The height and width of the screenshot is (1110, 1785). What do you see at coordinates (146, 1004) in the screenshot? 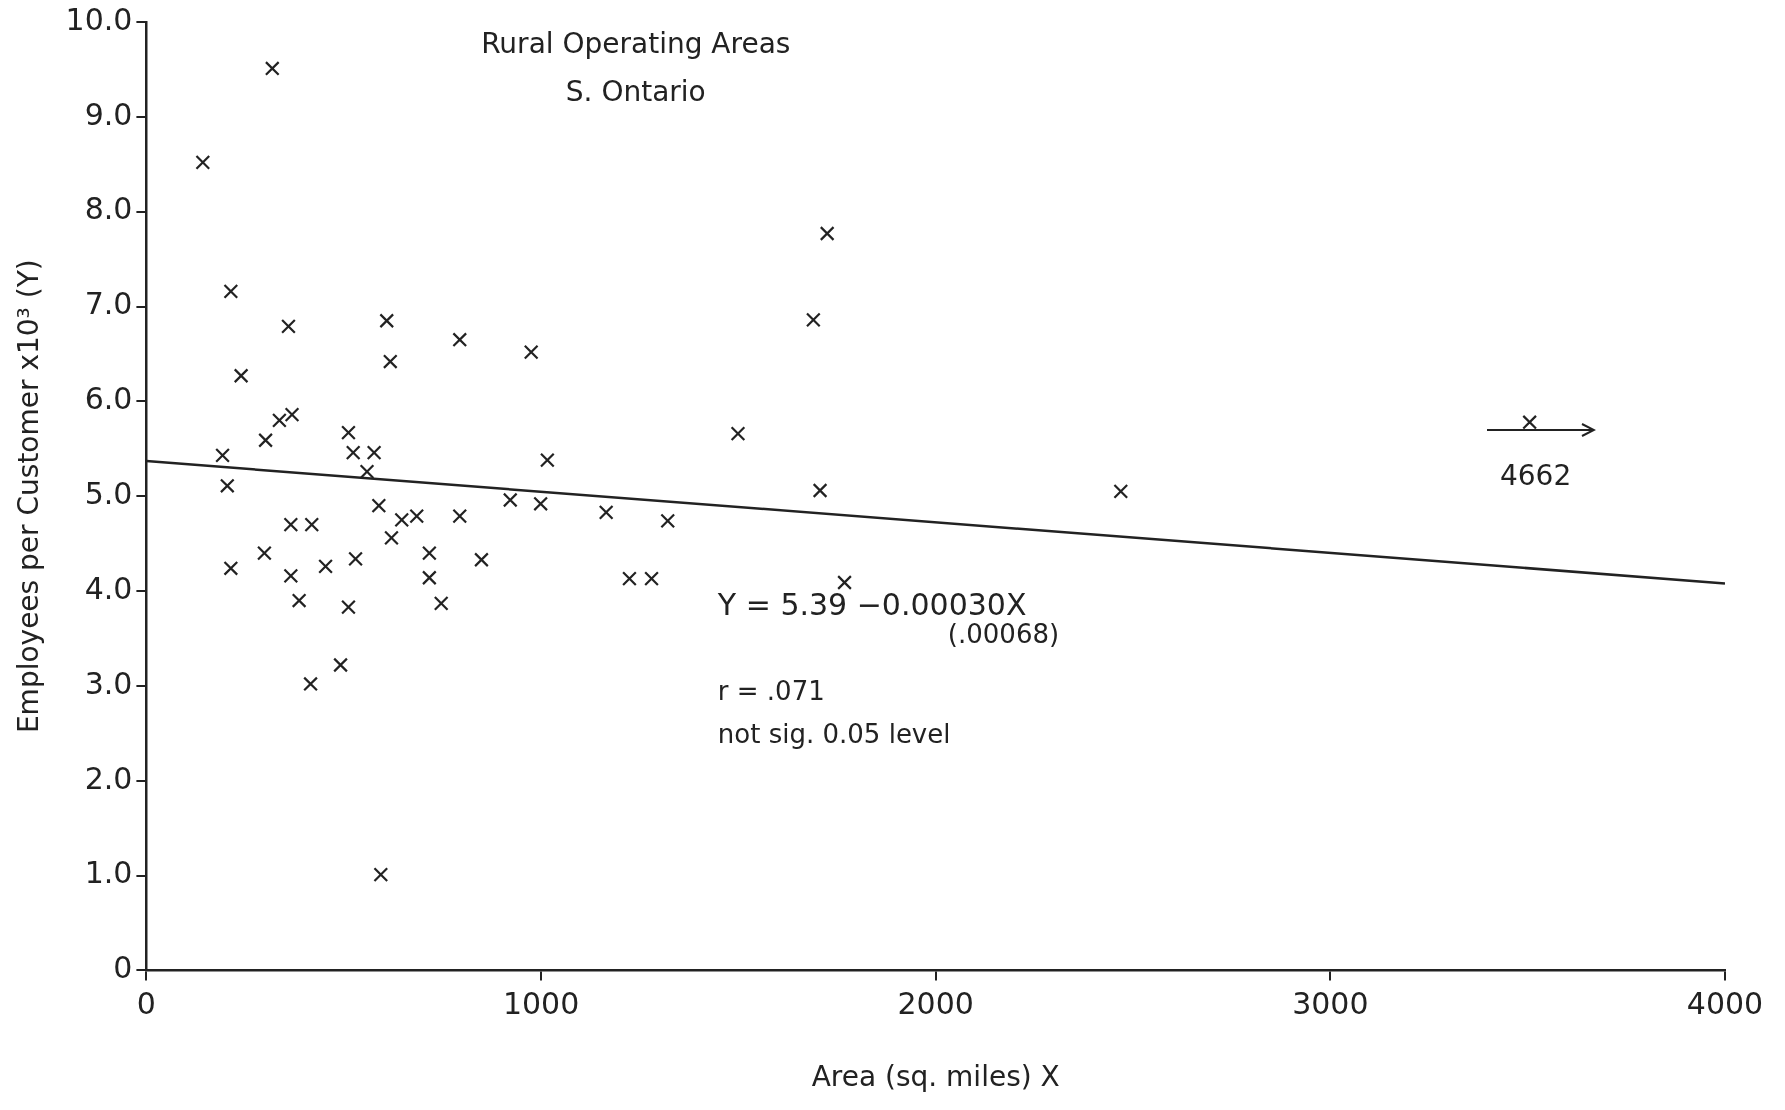
I see `x-tick-label: 0` at bounding box center [146, 1004].